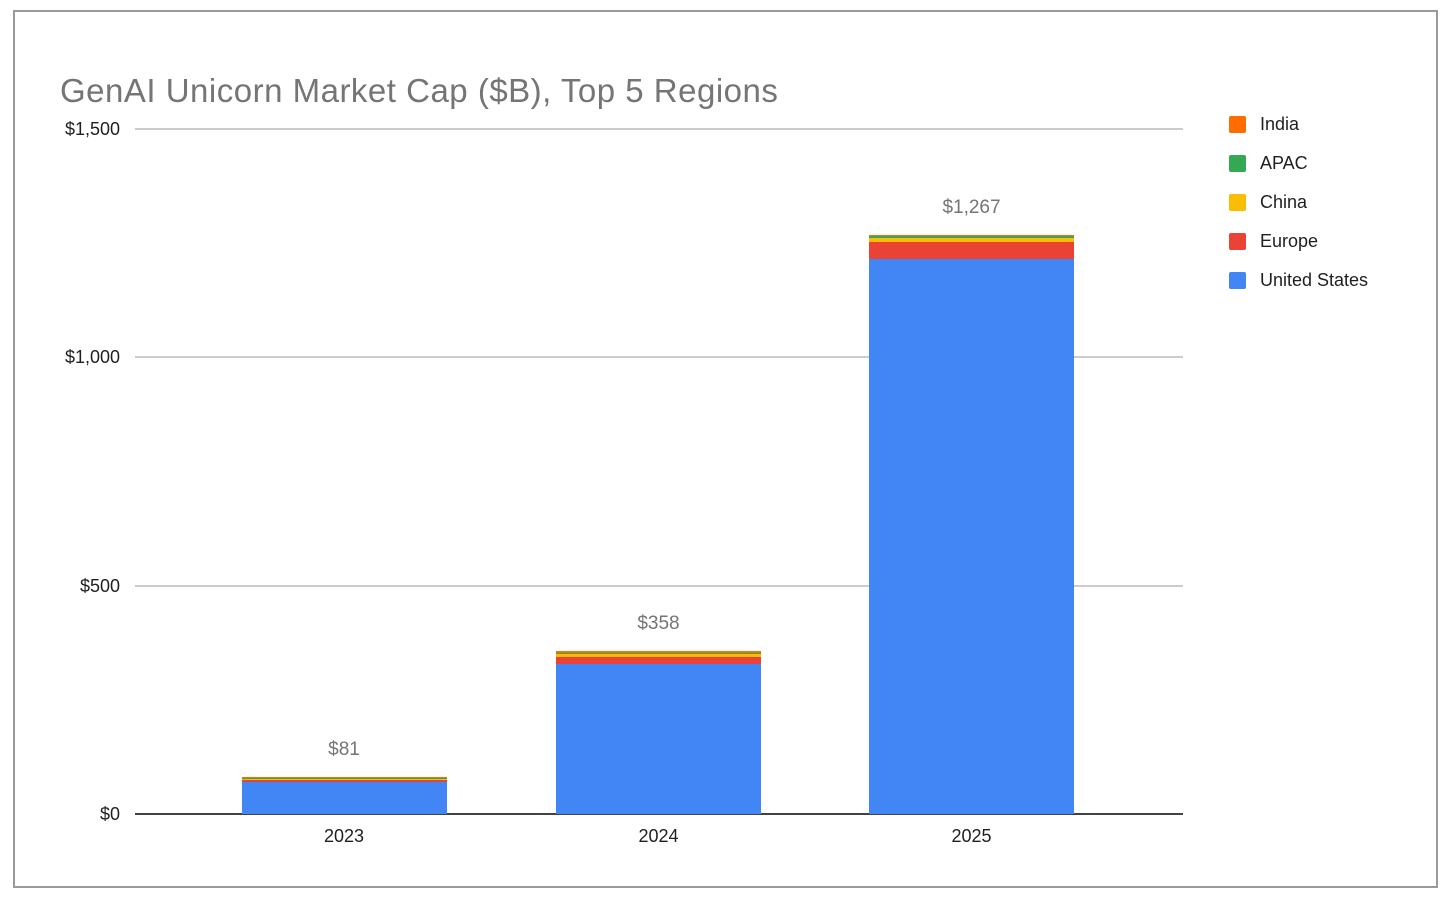  I want to click on legend: India APAC China Europe United States, so click(1298, 209).